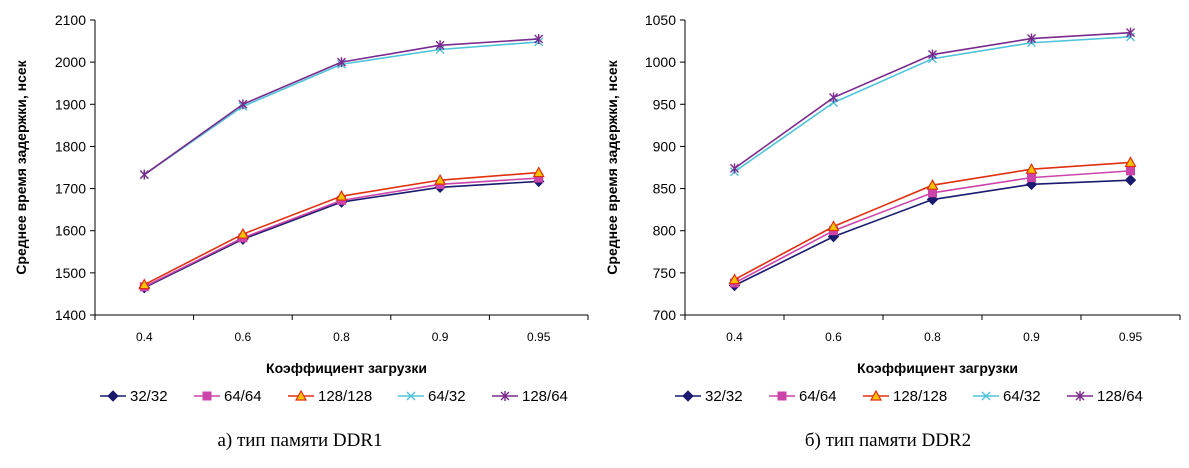  Describe the element at coordinates (70, 231) in the screenshot. I see `y-tick-label: 1600` at that location.